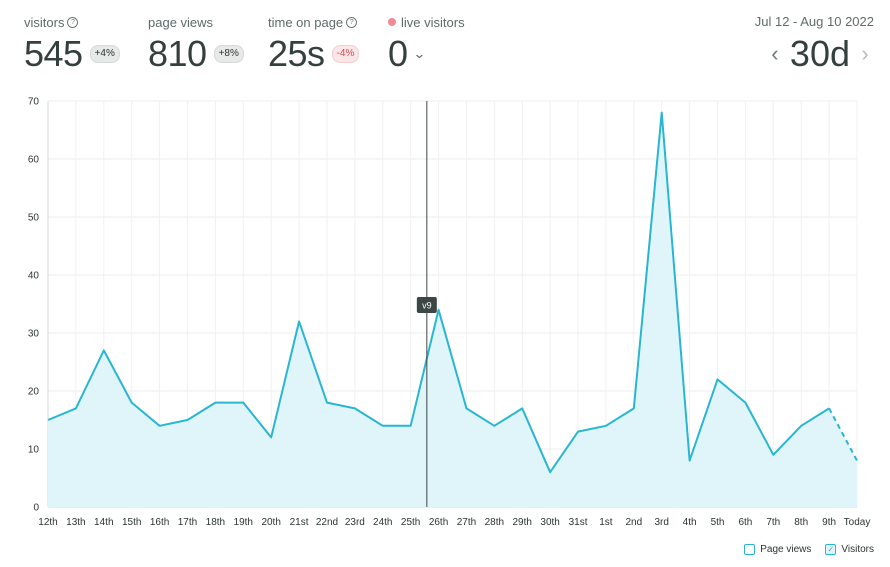  I want to click on x-tick-label: 24th, so click(382, 522).